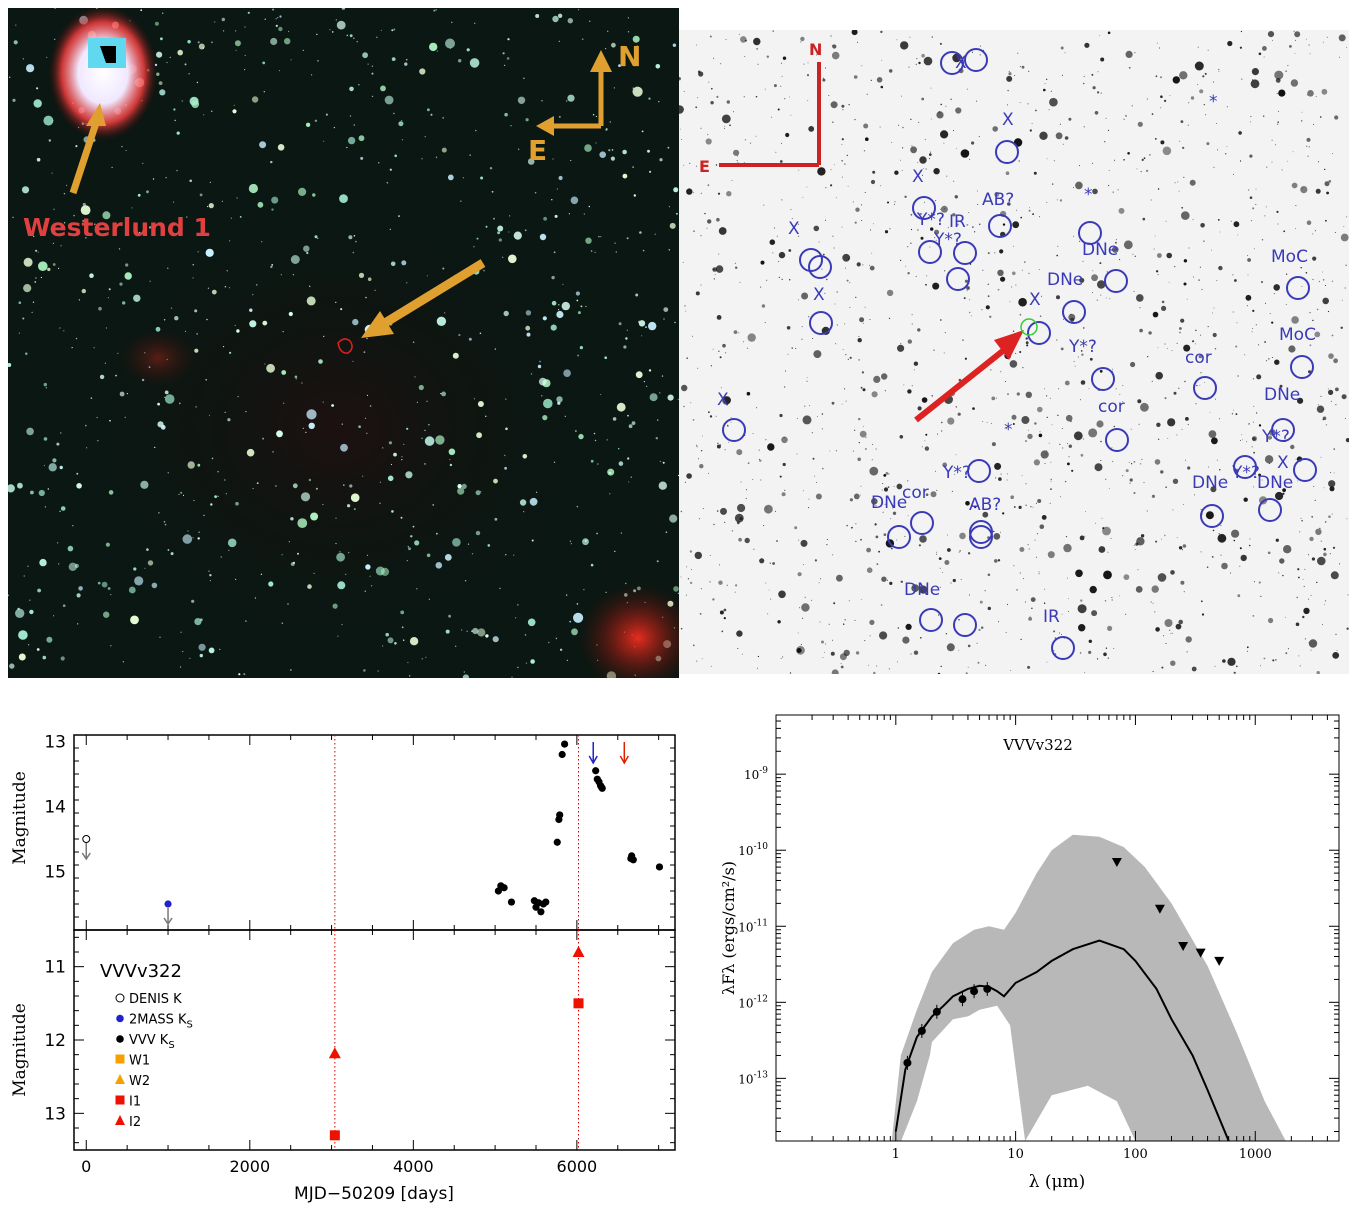 Image resolution: width=1349 pixels, height=1208 pixels. Describe the element at coordinates (120, 1059) in the screenshot. I see `legend-marker` at that location.